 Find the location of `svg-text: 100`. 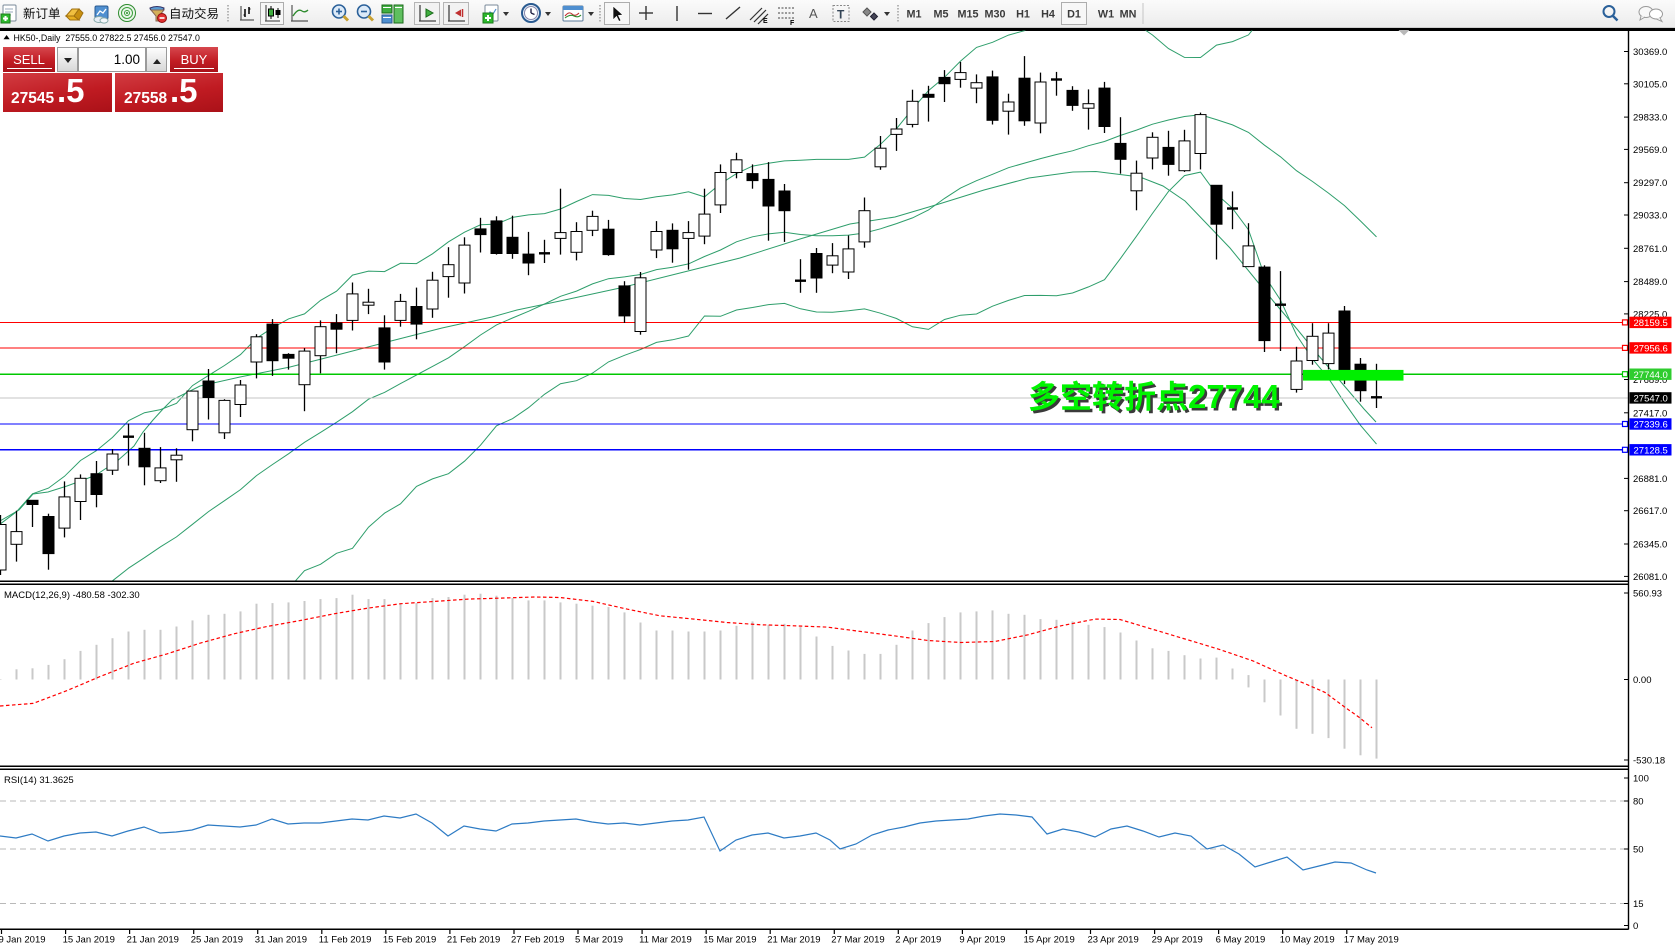

svg-text: 100 is located at coordinates (1641, 779).